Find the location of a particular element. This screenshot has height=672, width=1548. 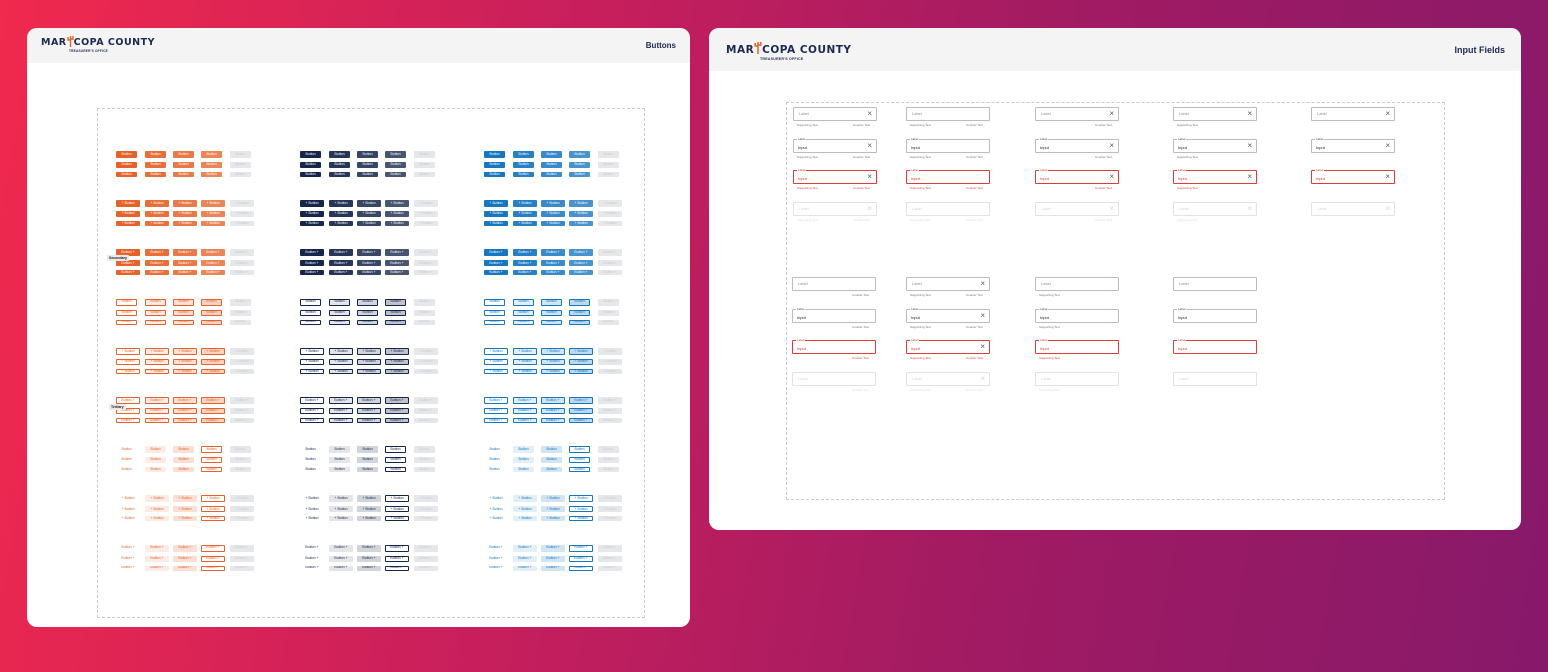

text-field: Label × is located at coordinates (1077, 114).